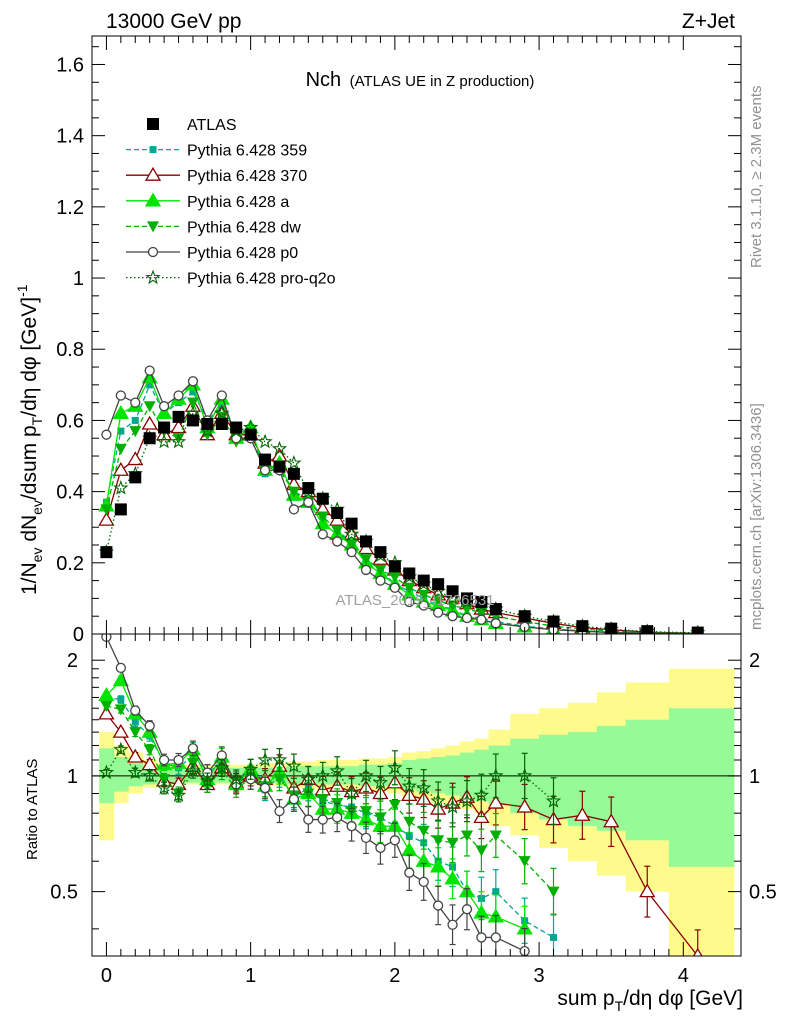 The height and width of the screenshot is (1024, 786). What do you see at coordinates (29, 439) in the screenshot?
I see `main-y-axis-label: 1/Nev dNev/dsum pT/dη dφ [GeV]-1` at bounding box center [29, 439].